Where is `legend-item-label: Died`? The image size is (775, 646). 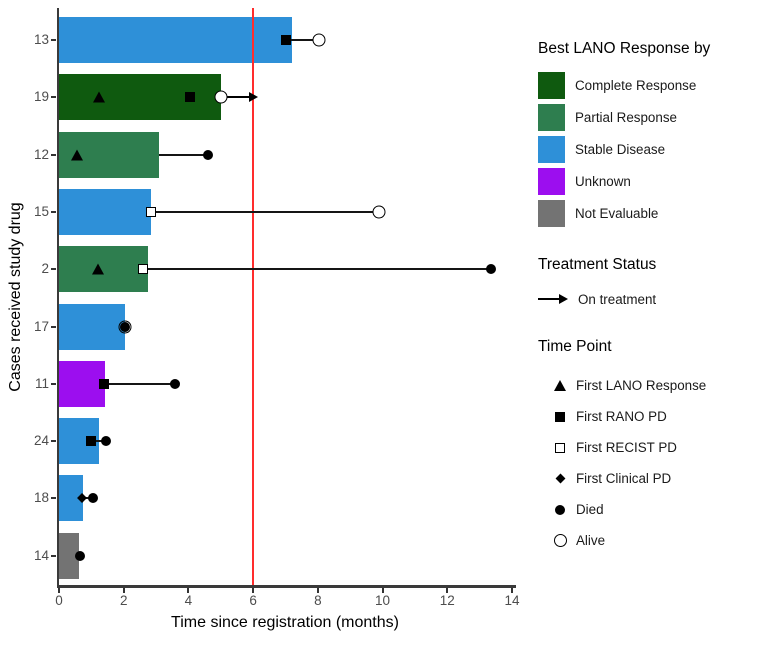 legend-item-label: Died is located at coordinates (590, 509).